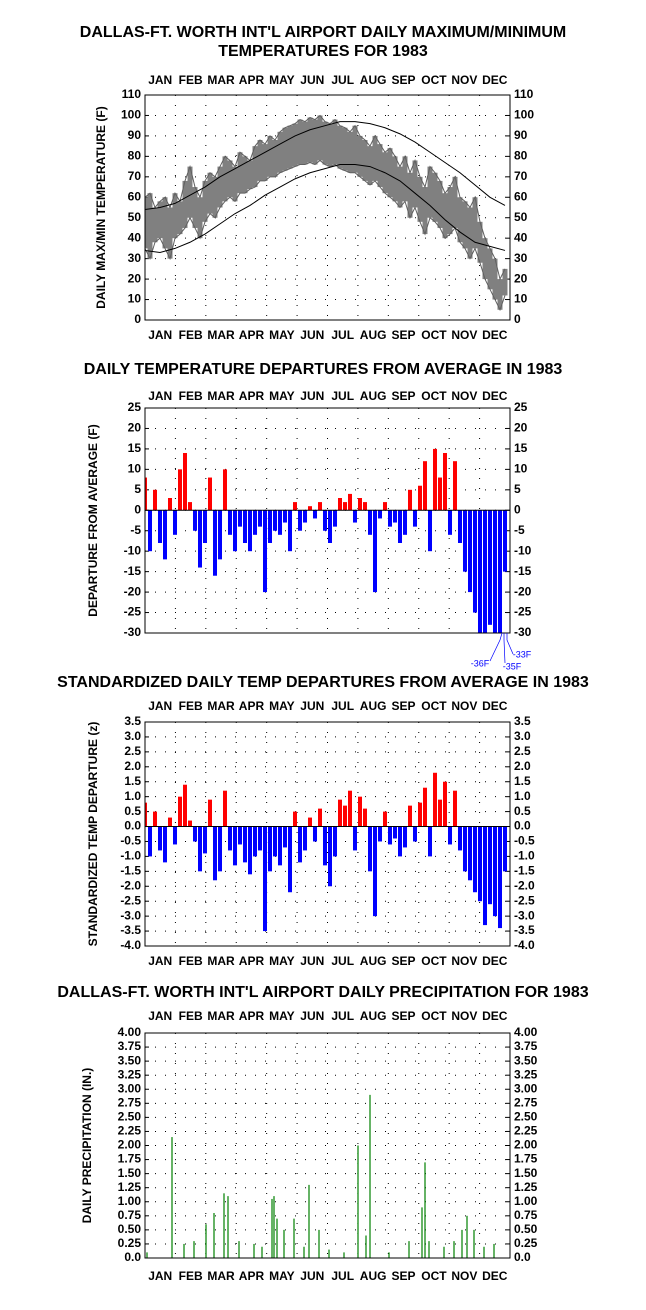 Image resolution: width=646 pixels, height=1310 pixels. I want to click on daily-min-line, so click(325, 235).